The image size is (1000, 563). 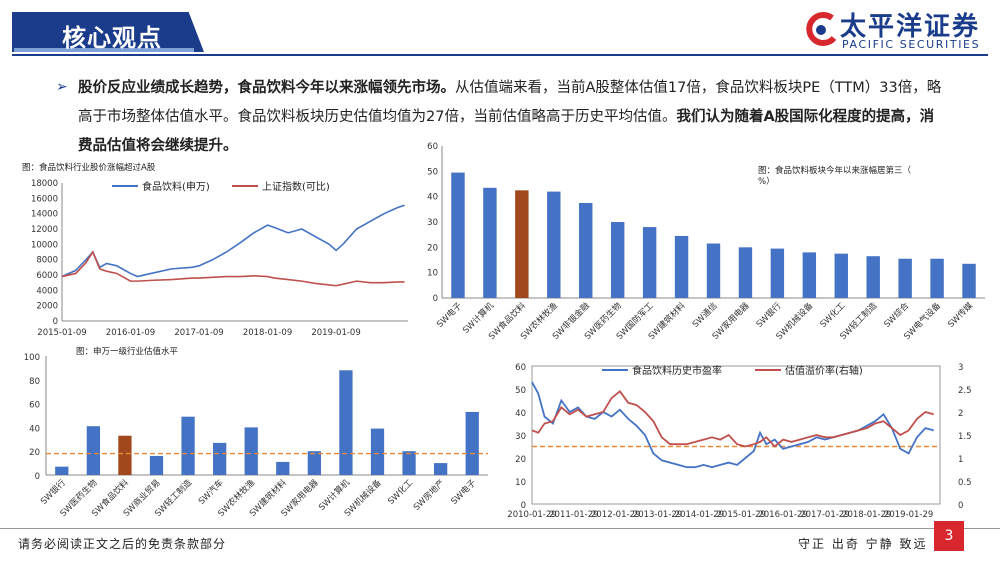 What do you see at coordinates (500, 29) in the screenshot?
I see `header: 核心观点 太平洋证券 PACIFIC SECURITIES` at bounding box center [500, 29].